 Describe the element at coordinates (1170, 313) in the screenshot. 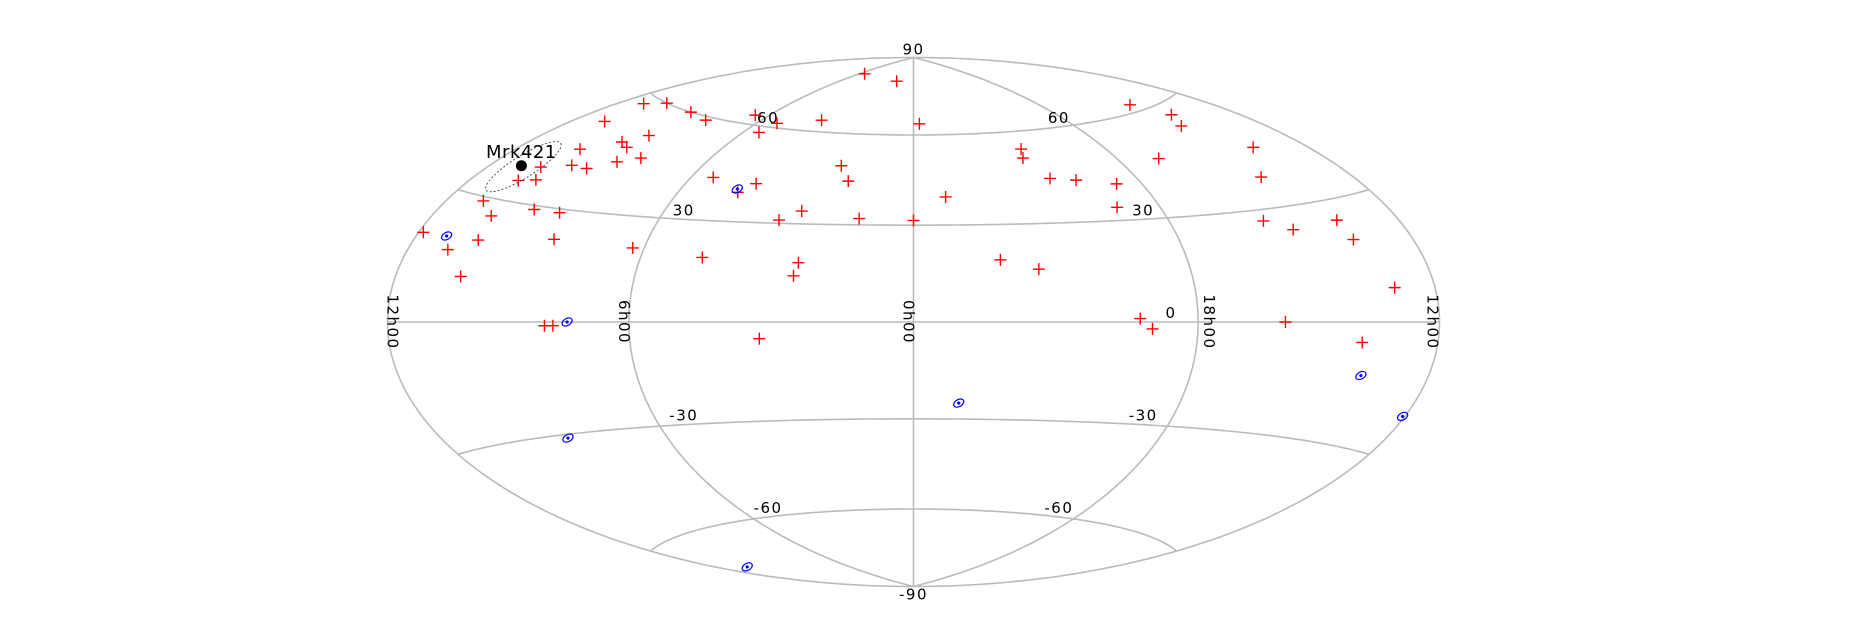

I see `y-tick-label: 0` at that location.